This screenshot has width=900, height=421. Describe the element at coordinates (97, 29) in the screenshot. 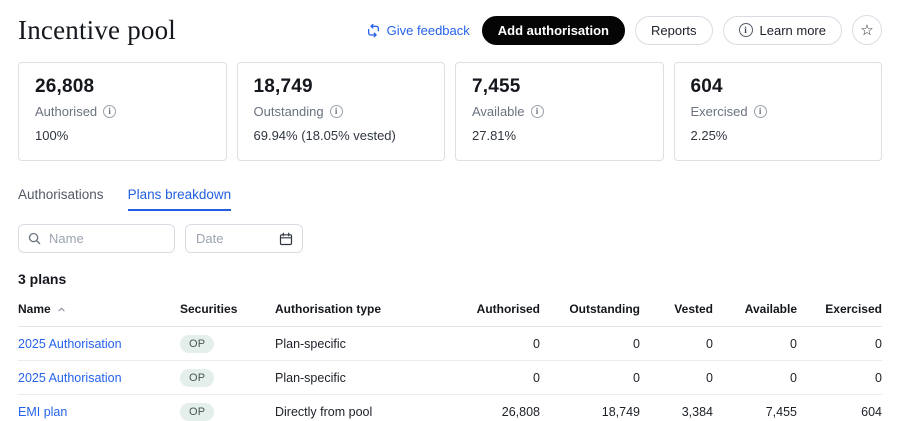

I see `page-title: Incentive pool` at that location.